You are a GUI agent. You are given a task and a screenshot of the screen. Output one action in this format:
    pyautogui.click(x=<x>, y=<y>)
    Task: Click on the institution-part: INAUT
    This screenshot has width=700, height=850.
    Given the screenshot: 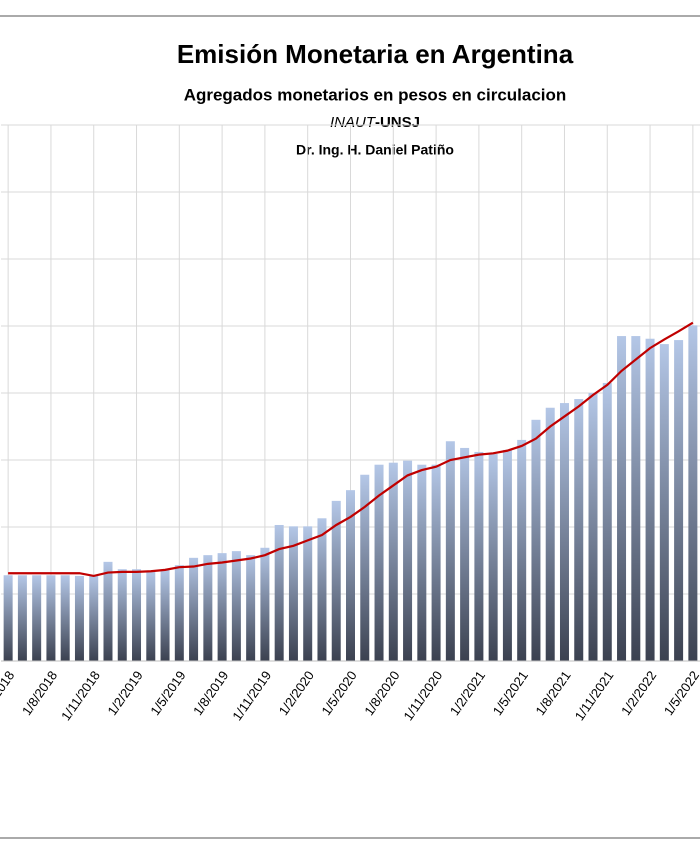 What is the action you would take?
    pyautogui.click(x=353, y=122)
    